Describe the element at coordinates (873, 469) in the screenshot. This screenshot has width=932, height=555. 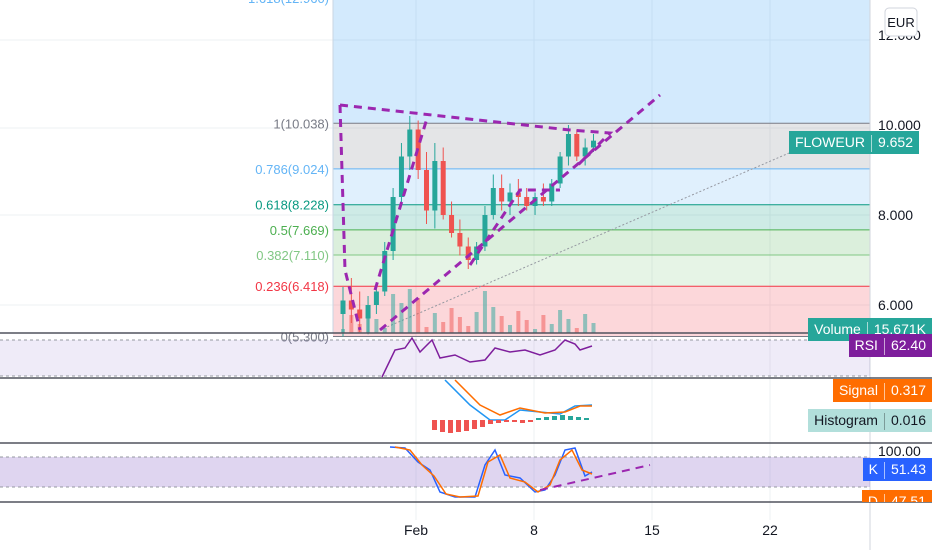
I see `k-label: K` at that location.